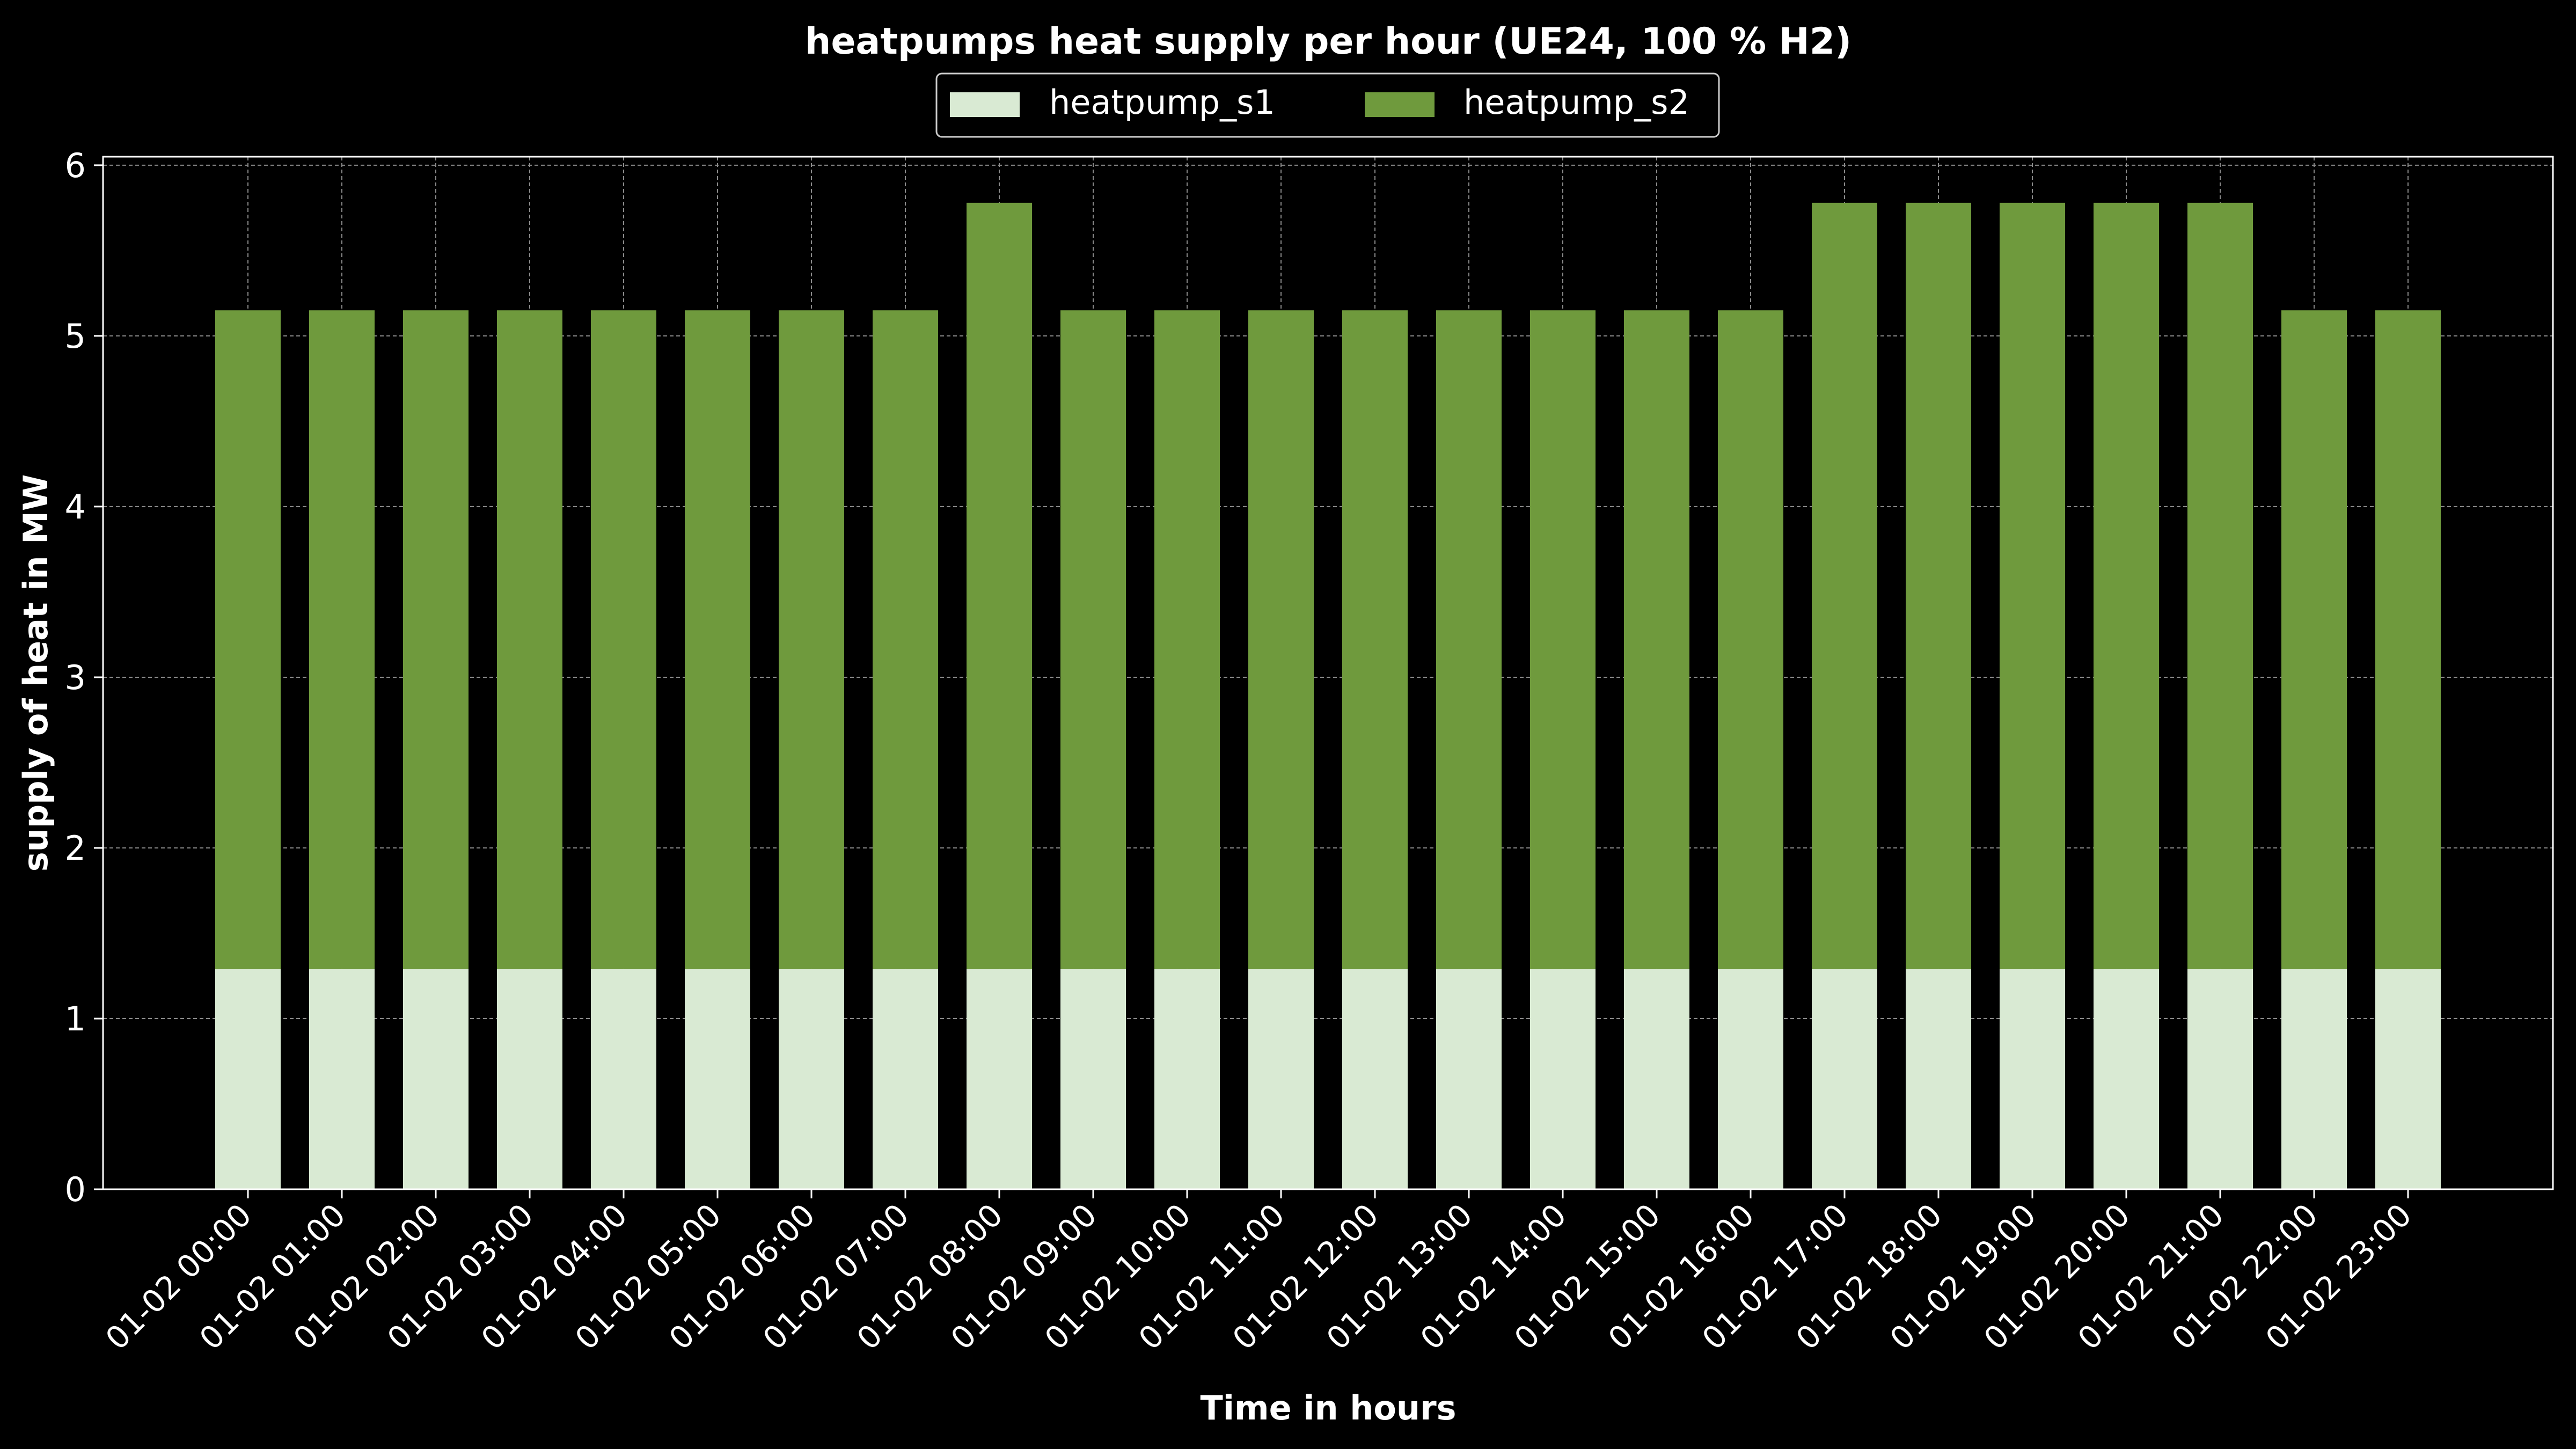 The image size is (2576, 1449). Describe the element at coordinates (75, 506) in the screenshot. I see `y-tick-label: 4` at that location.